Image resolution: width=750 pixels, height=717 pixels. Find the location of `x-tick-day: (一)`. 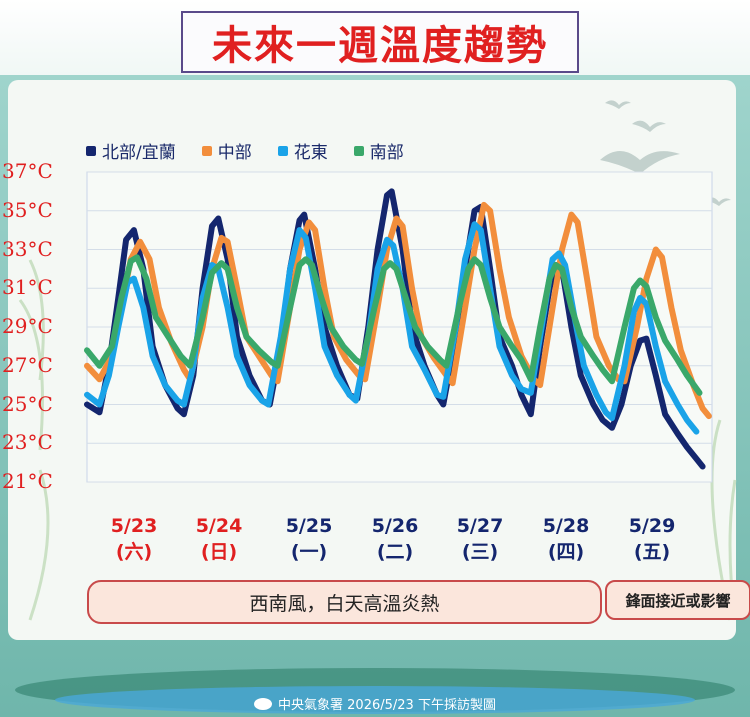

x-tick-day: (一) is located at coordinates (309, 552).